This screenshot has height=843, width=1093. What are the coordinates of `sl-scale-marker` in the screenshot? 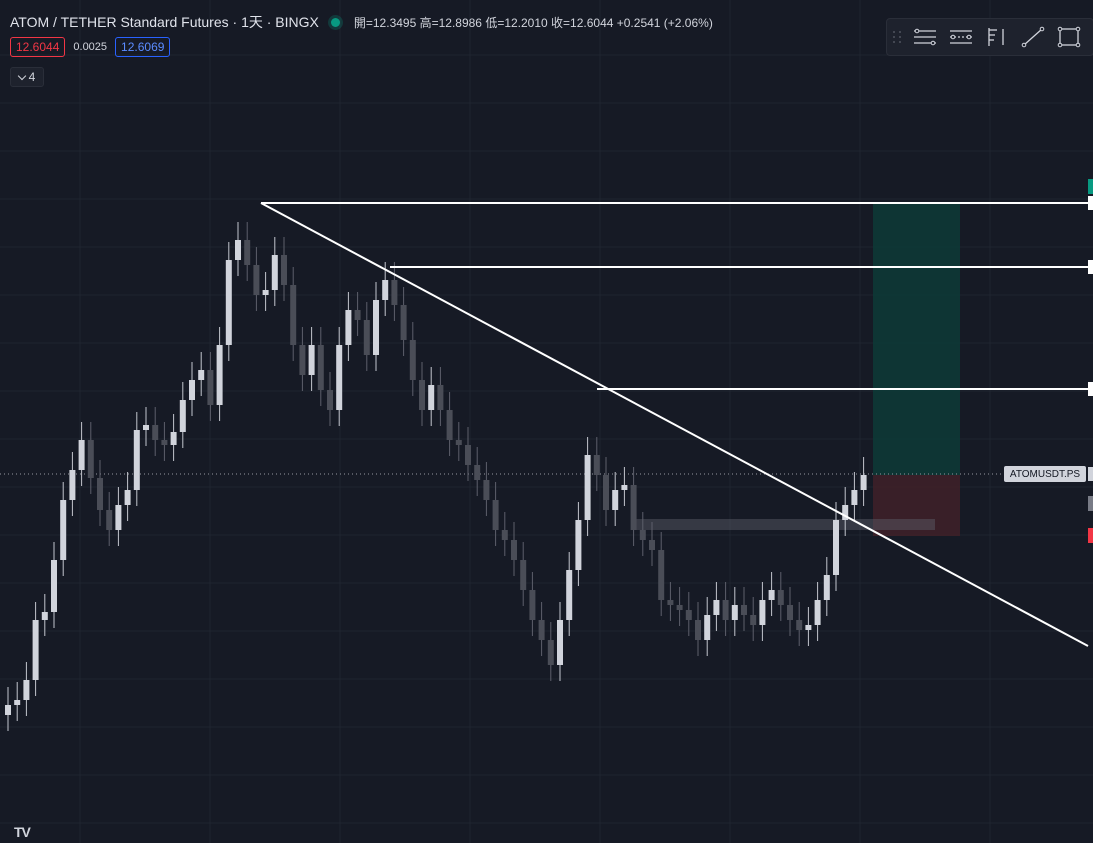 It's located at (1090, 535).